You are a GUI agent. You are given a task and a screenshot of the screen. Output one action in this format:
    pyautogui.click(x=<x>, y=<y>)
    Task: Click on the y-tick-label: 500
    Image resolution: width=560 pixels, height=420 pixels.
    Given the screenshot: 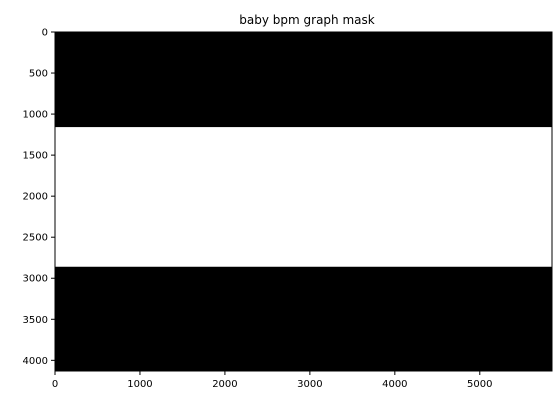 What is the action you would take?
    pyautogui.click(x=38, y=74)
    